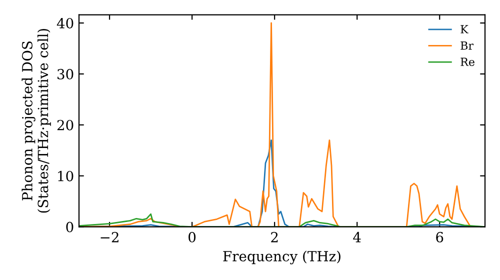 This screenshot has height=280, width=500. Describe the element at coordinates (66, 74) in the screenshot. I see `y-tick-label: 30` at that location.